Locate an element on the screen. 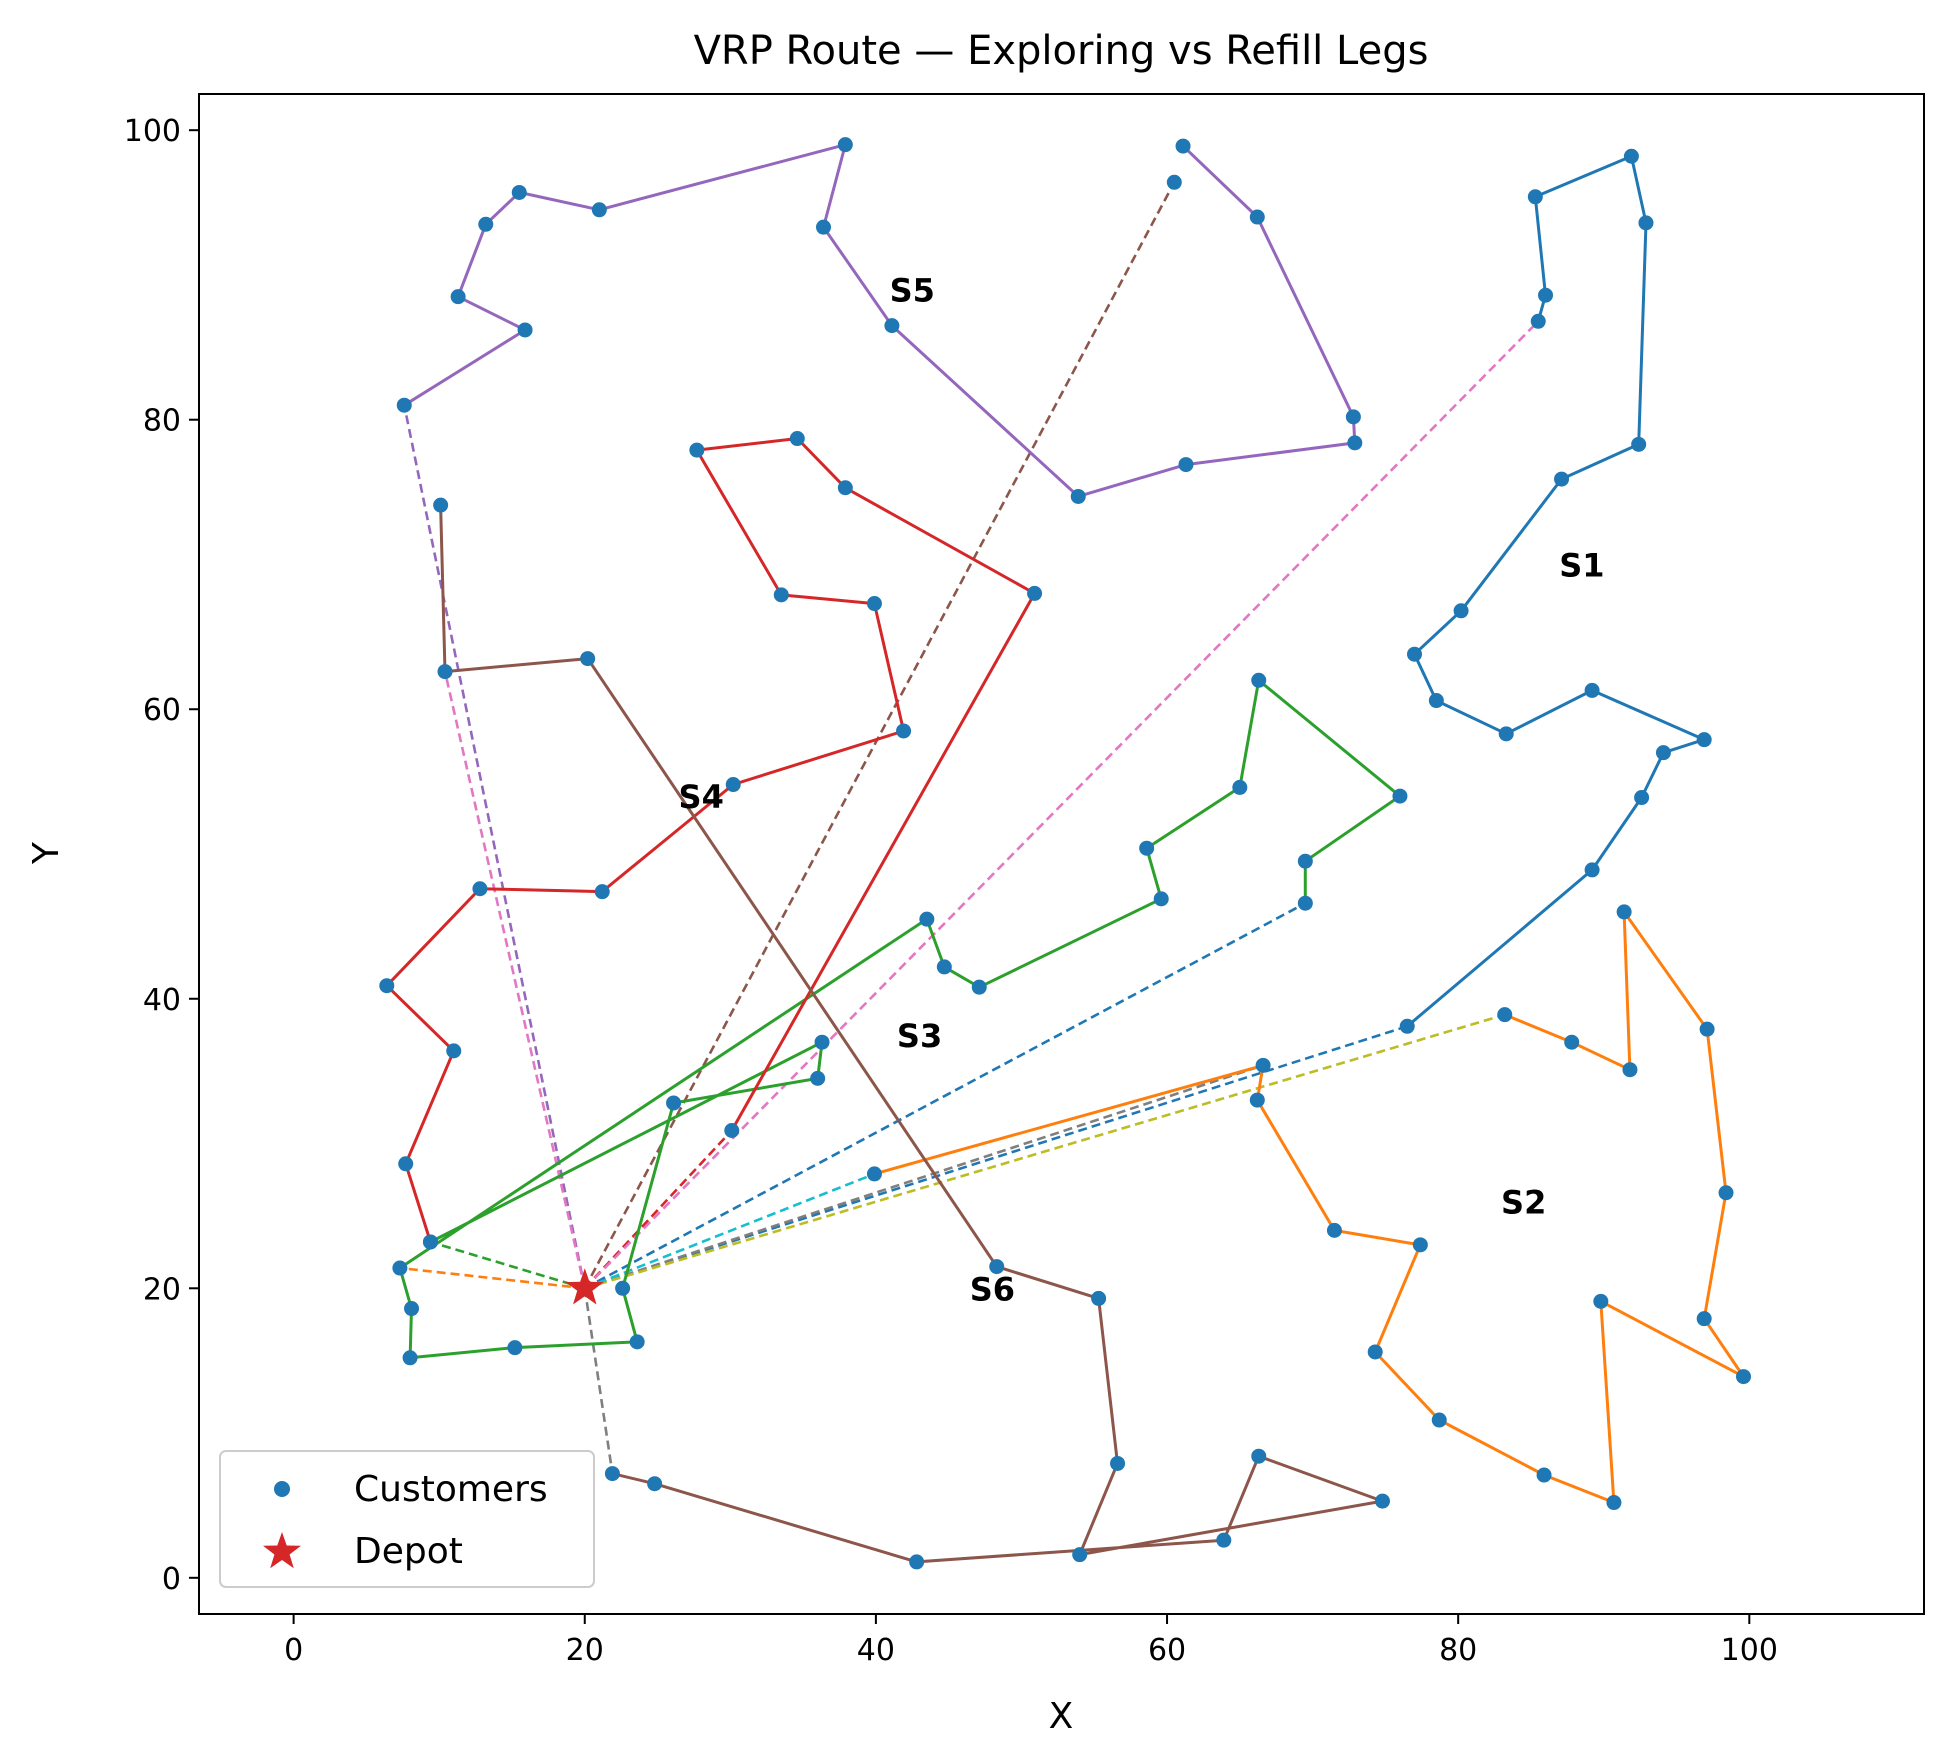 This screenshot has height=1764, width=1947. legend-customers-marker is located at coordinates (282, 1489).